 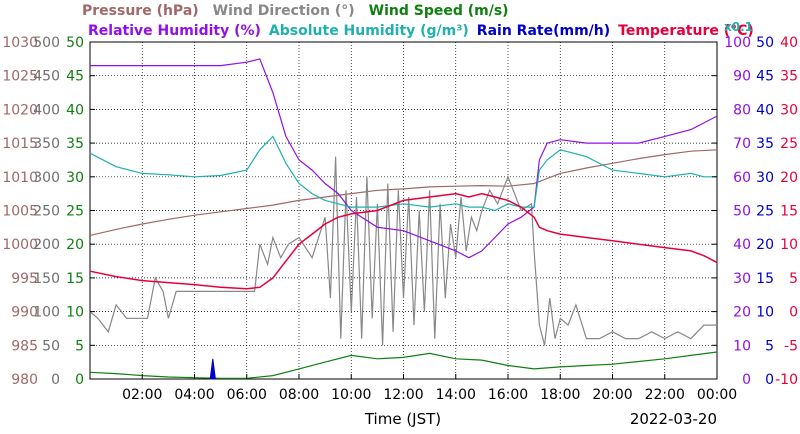 What do you see at coordinates (793, 313) in the screenshot?
I see `y-tick-temperature: 0` at bounding box center [793, 313].